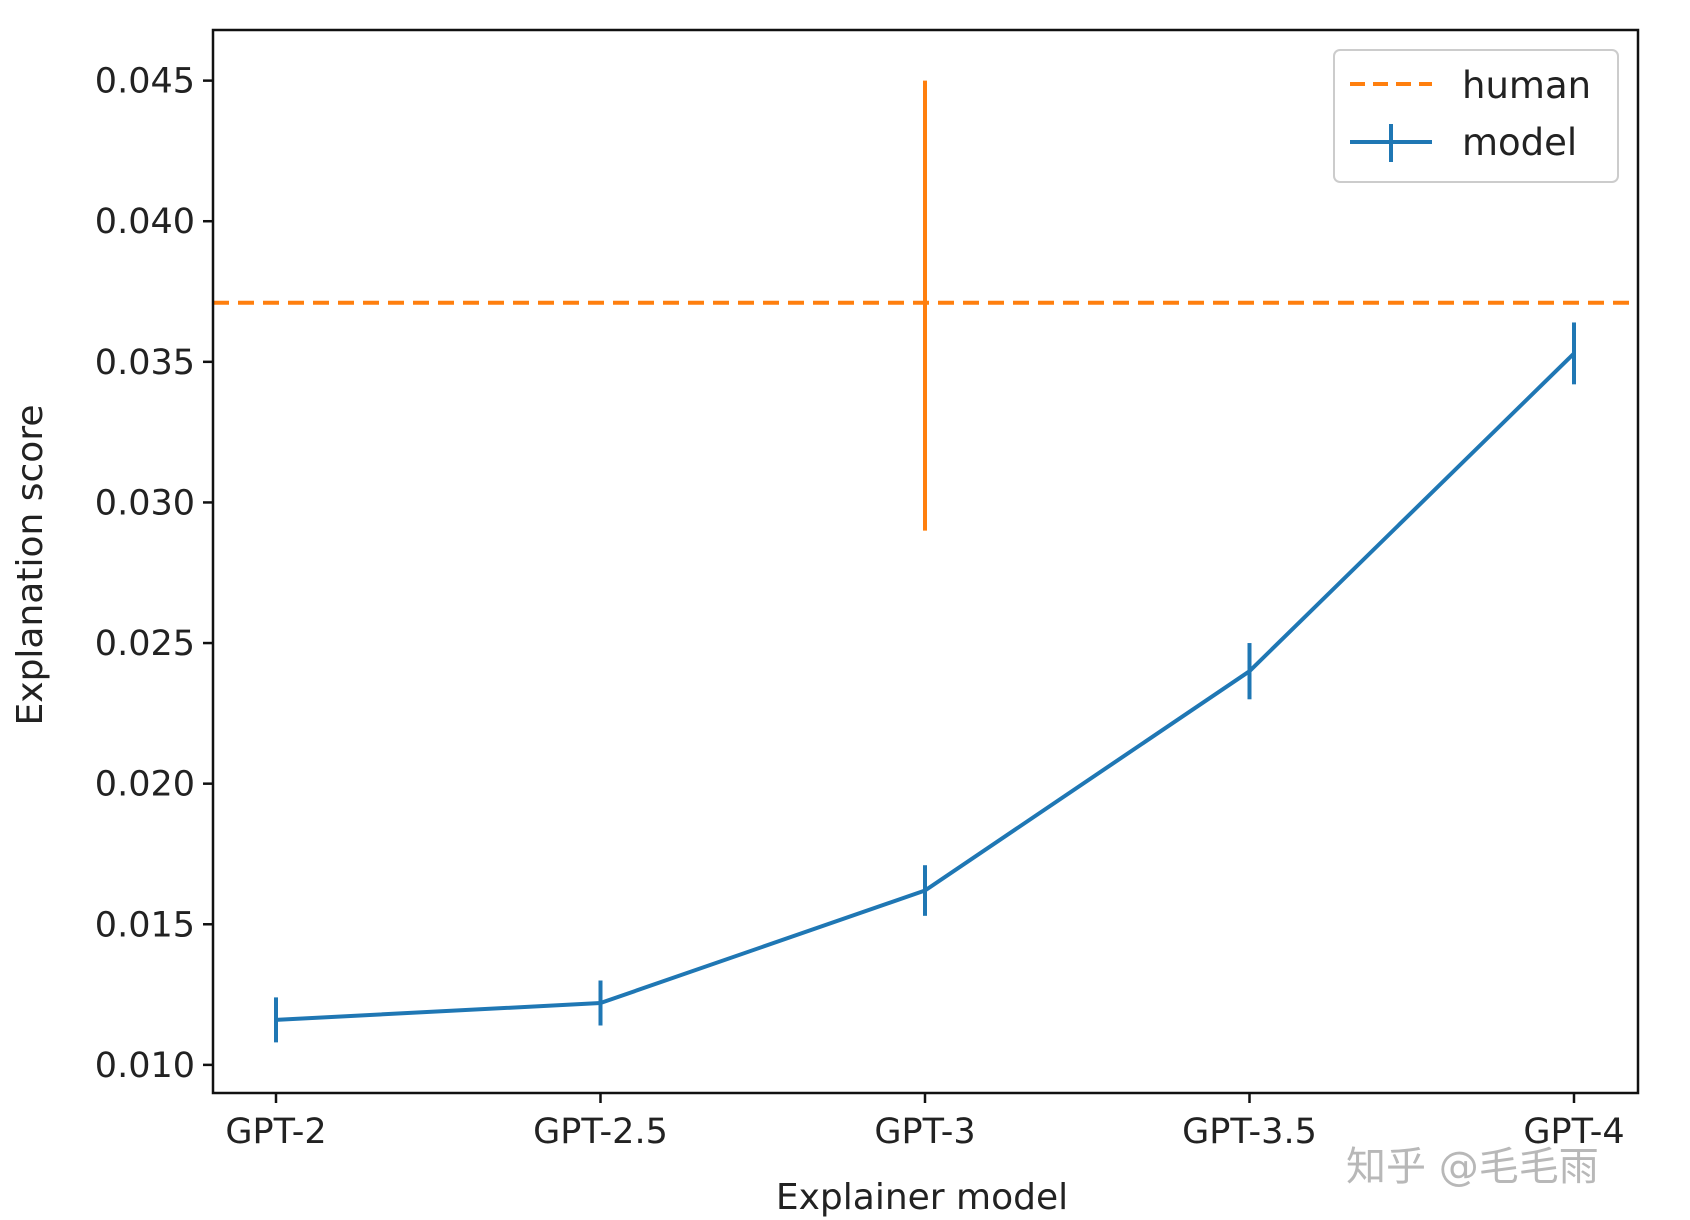 Image resolution: width=1690 pixels, height=1220 pixels. What do you see at coordinates (924, 1132) in the screenshot?
I see `x-tick-label: GPT-3` at bounding box center [924, 1132].